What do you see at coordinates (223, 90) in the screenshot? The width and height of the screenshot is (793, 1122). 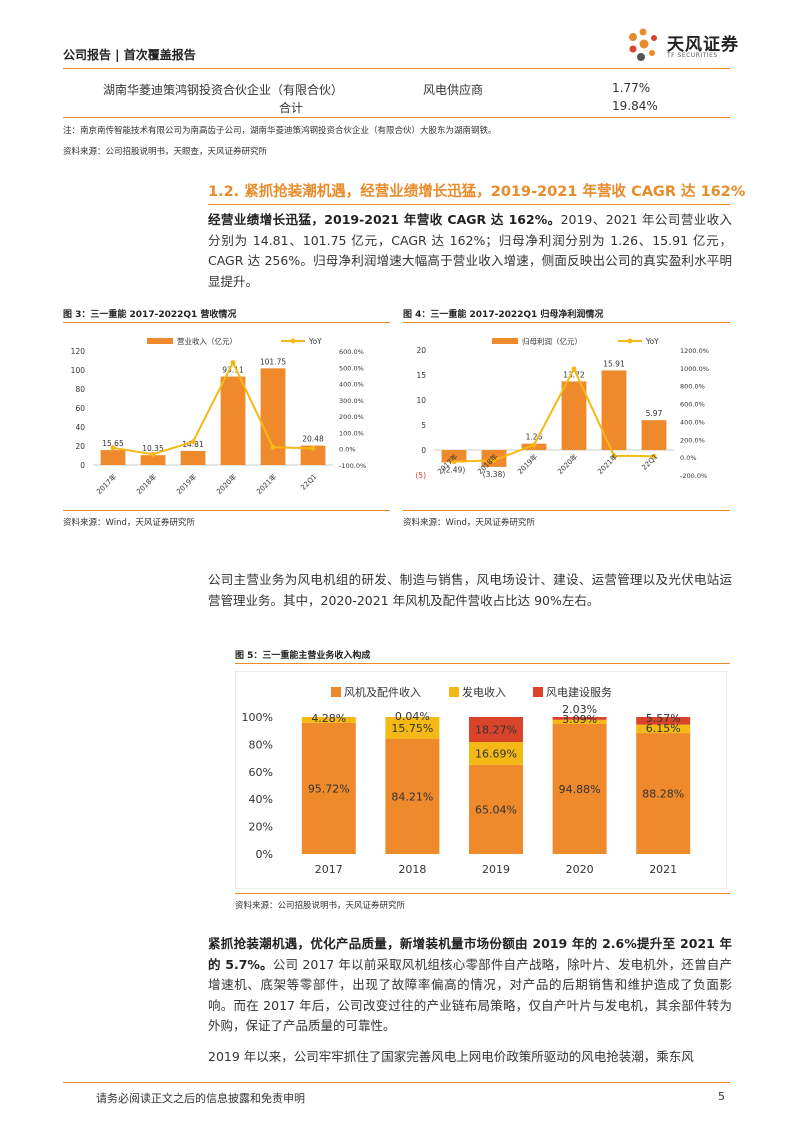 I see `table-cell-name: 湖南华菱迪策鸿钢投资合伙企业（有限合伙）` at bounding box center [223, 90].